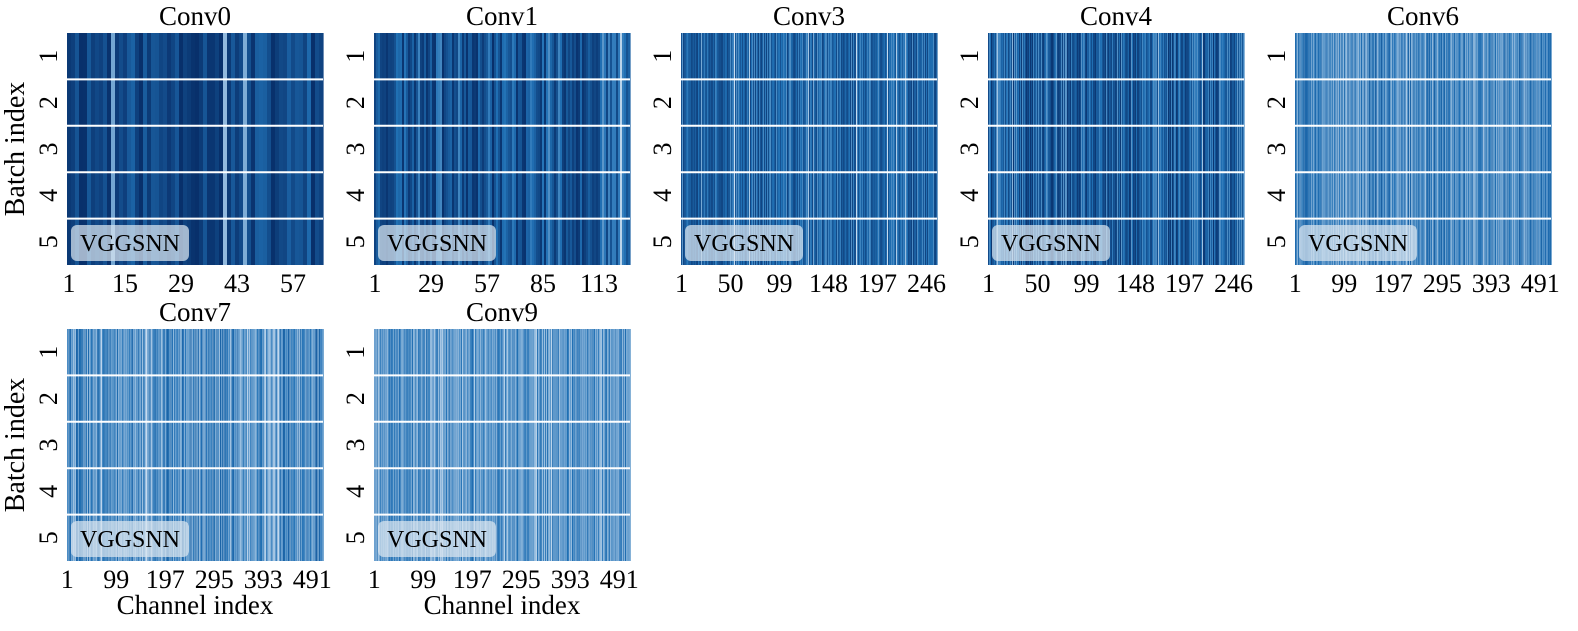  What do you see at coordinates (662, 149) in the screenshot?
I see `y-tick-label: 3` at bounding box center [662, 149].